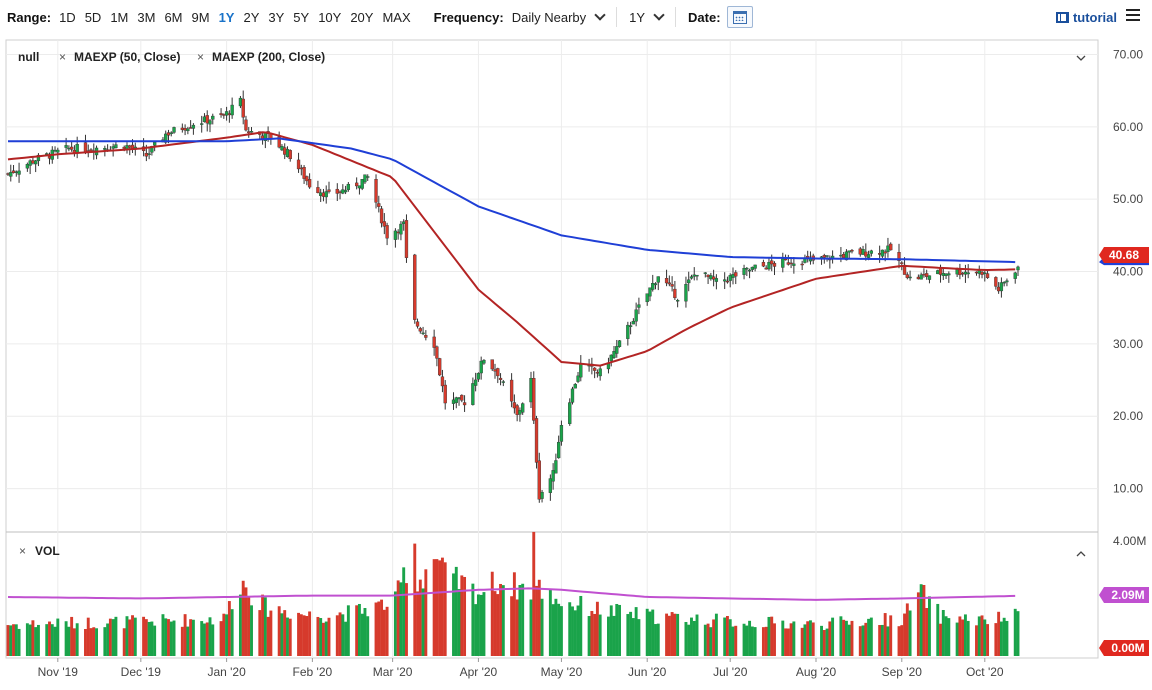 This screenshot has width=1152, height=690. I want to click on calendar-icon, so click(739, 17).